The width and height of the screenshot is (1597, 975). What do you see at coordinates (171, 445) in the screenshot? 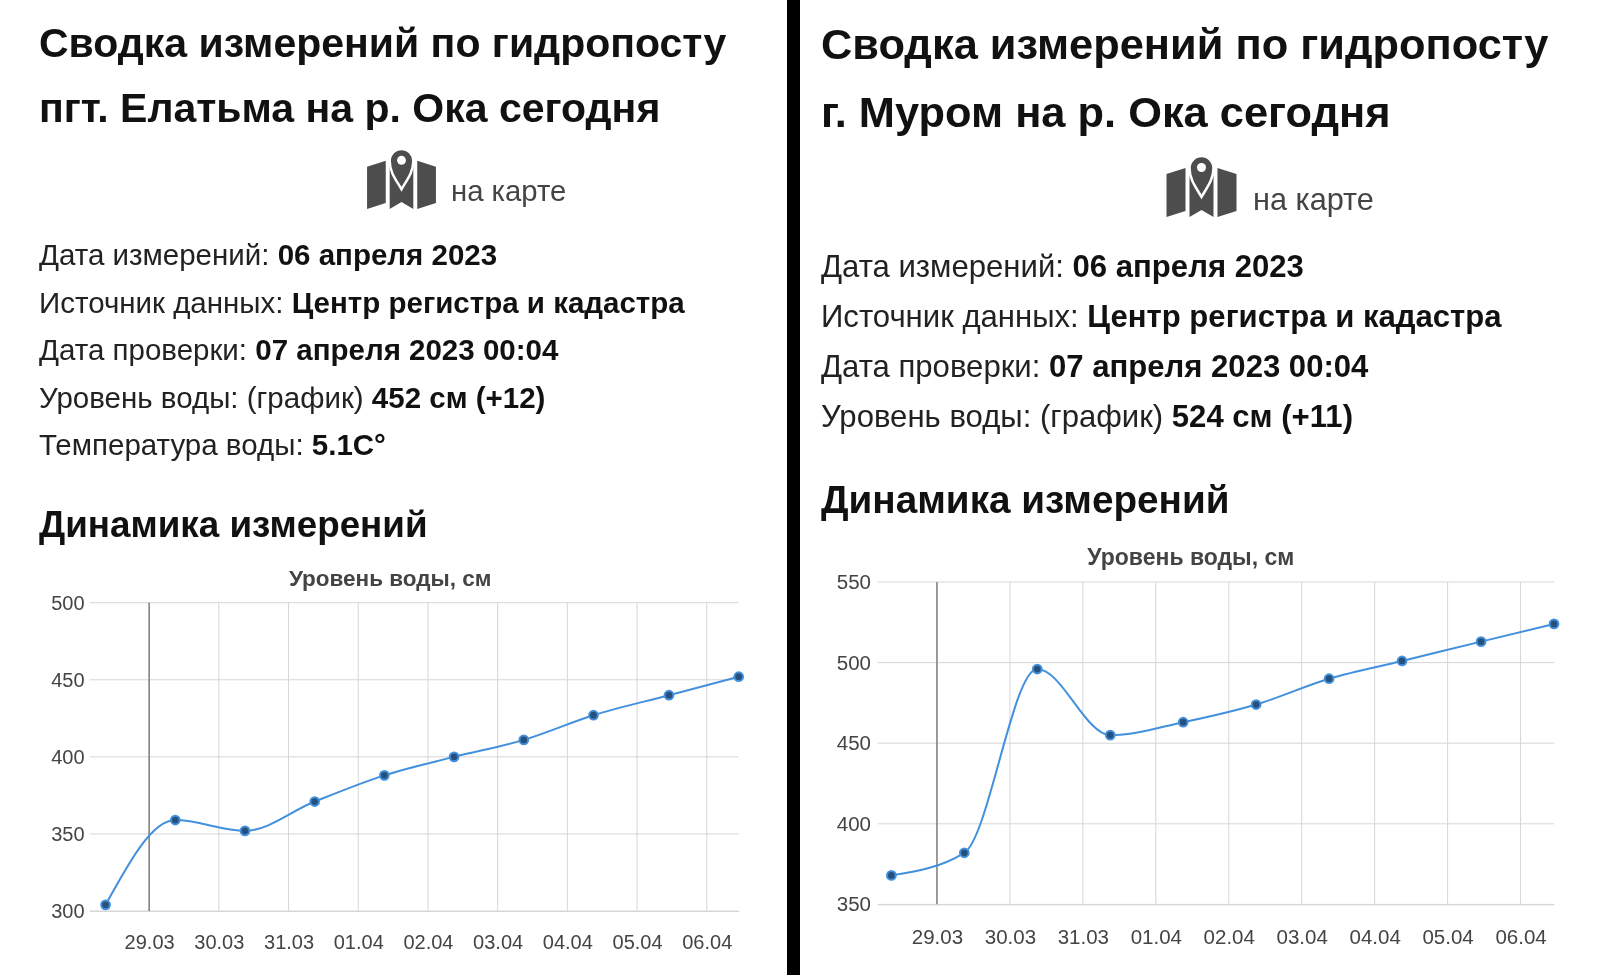
I see `text: Температура воды:` at bounding box center [171, 445].